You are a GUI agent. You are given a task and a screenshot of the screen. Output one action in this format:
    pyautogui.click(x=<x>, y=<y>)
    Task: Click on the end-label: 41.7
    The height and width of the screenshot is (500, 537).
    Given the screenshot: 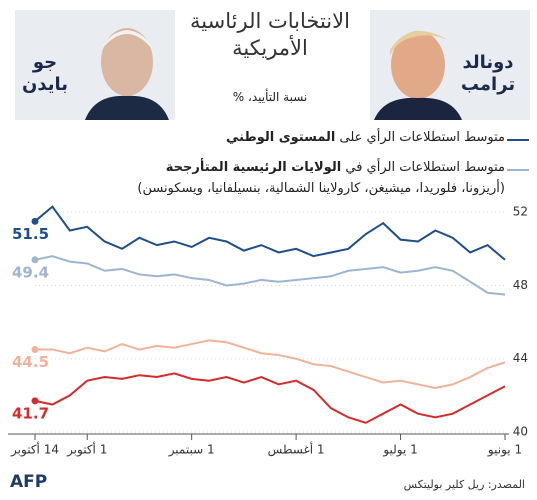 What is the action you would take?
    pyautogui.click(x=30, y=413)
    